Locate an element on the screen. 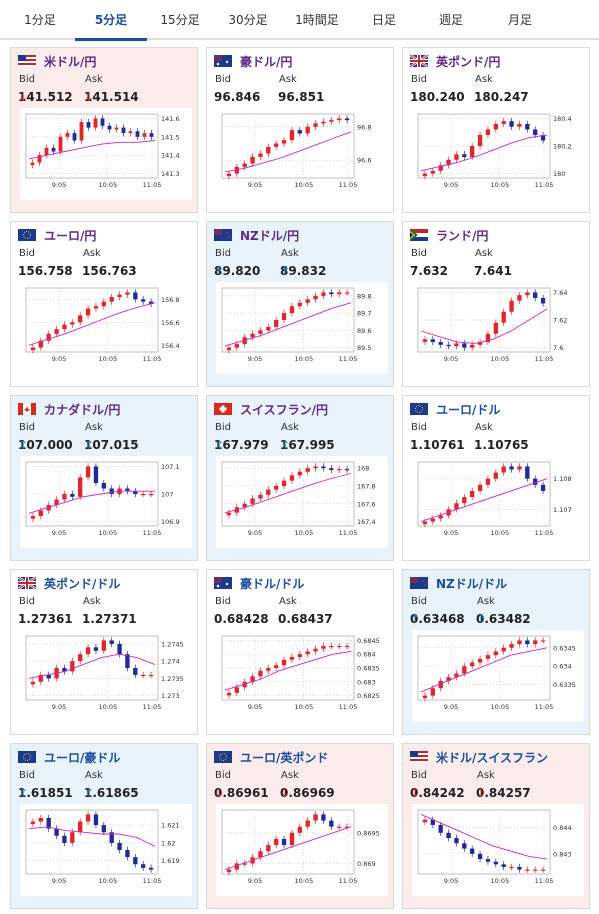 The width and height of the screenshot is (599, 914). tab-1: 5分足 is located at coordinates (111, 20).